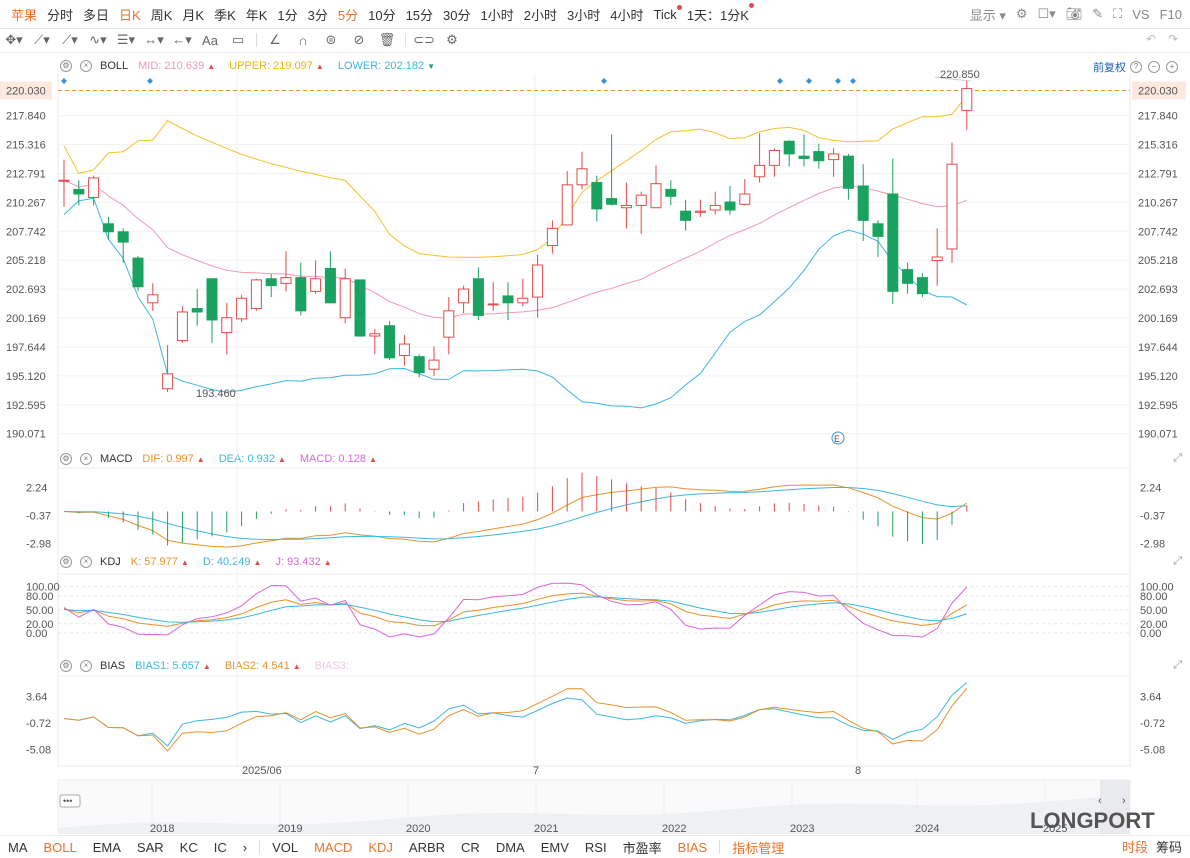  What do you see at coordinates (554, 847) in the screenshot?
I see `indicator-emv: EMV` at bounding box center [554, 847].